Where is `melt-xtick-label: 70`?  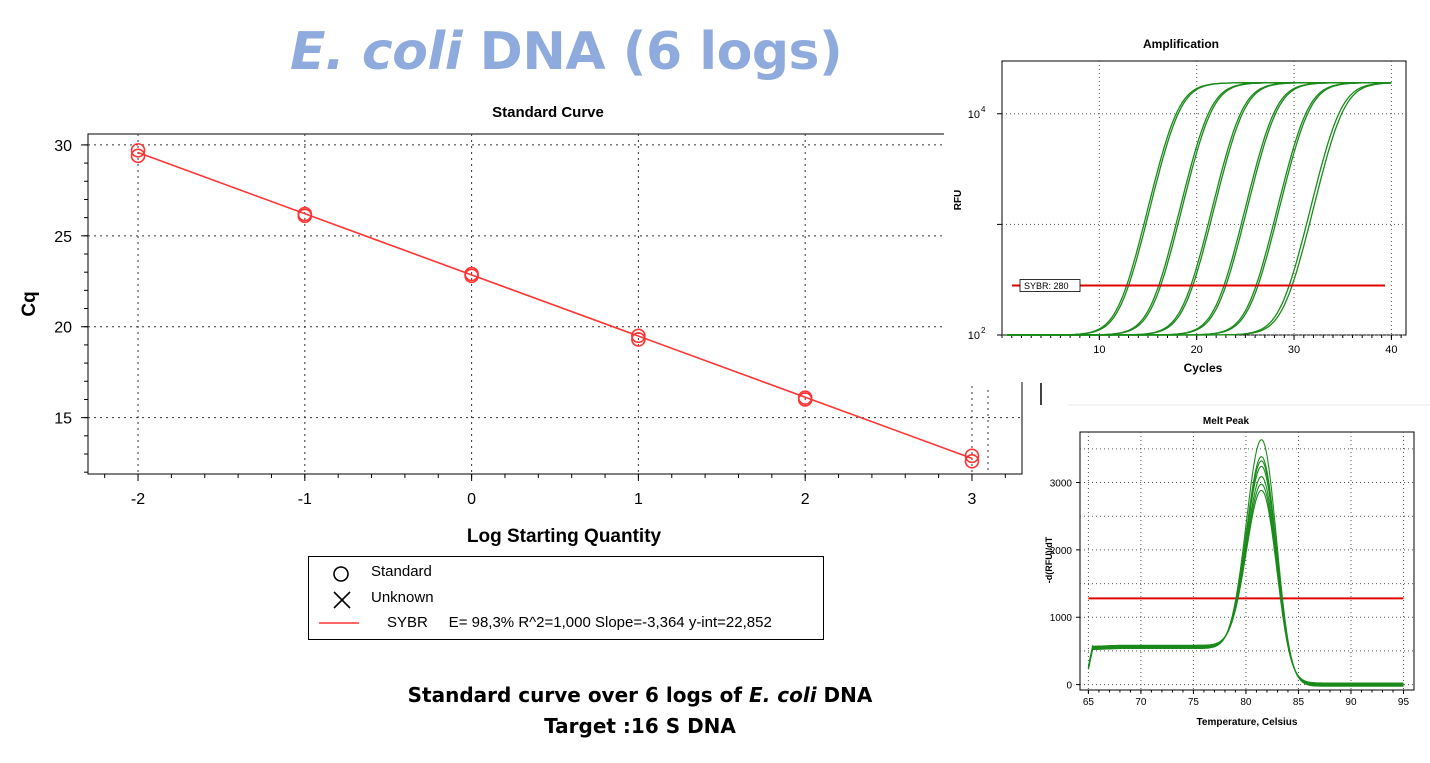
melt-xtick-label: 70 is located at coordinates (1141, 702).